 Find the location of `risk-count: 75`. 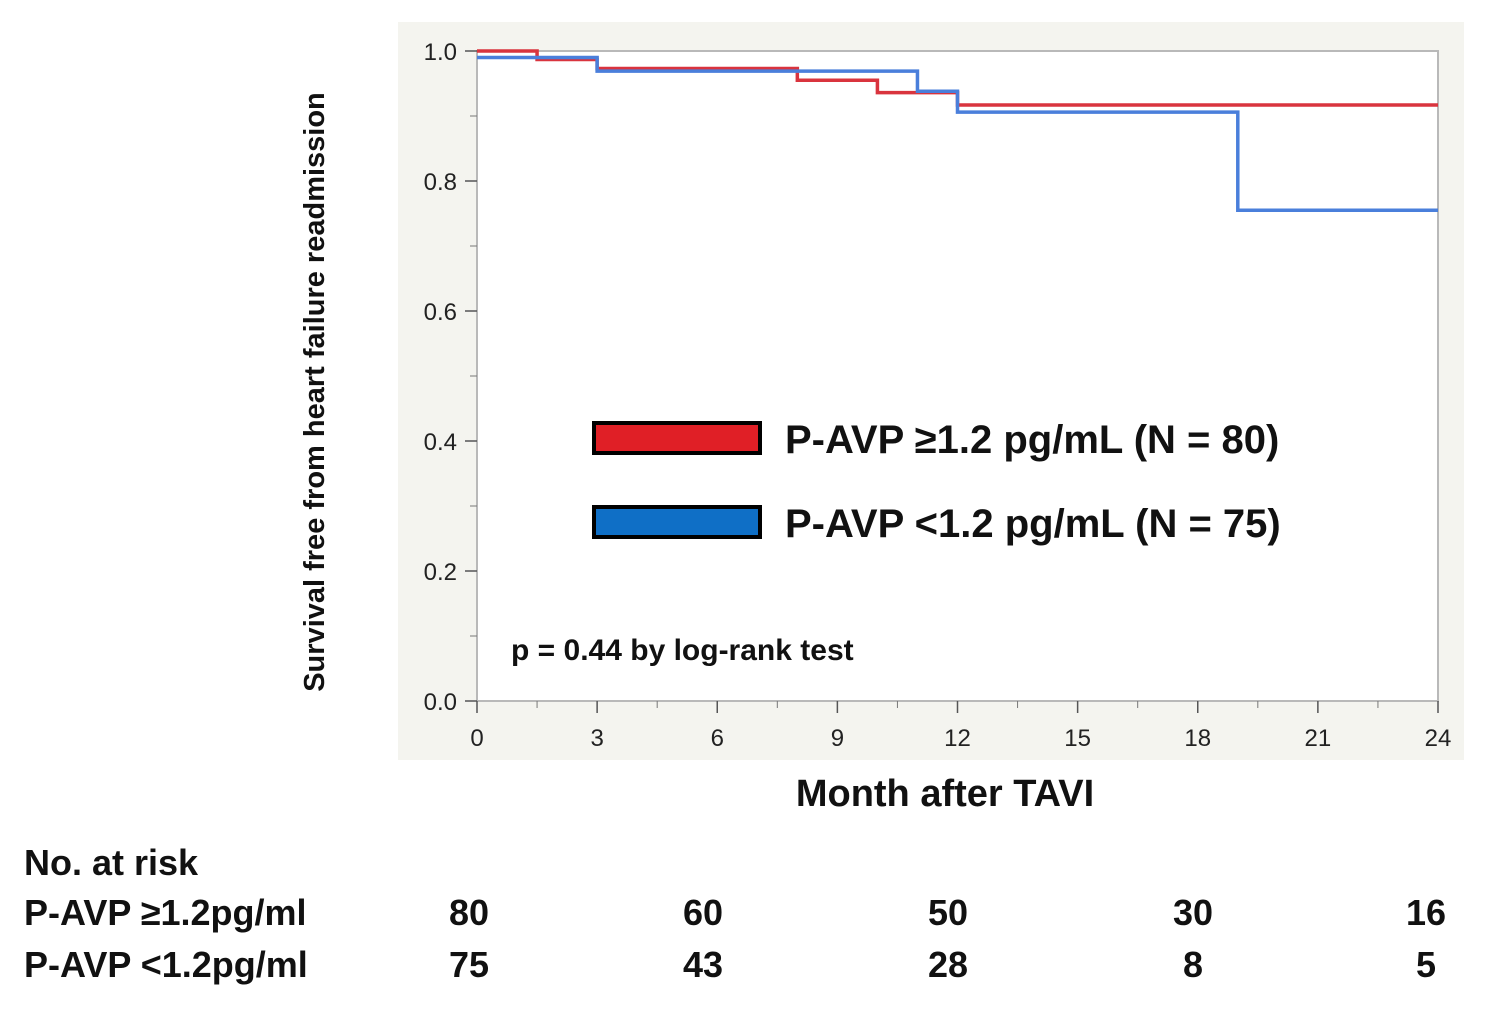

risk-count: 75 is located at coordinates (469, 964).